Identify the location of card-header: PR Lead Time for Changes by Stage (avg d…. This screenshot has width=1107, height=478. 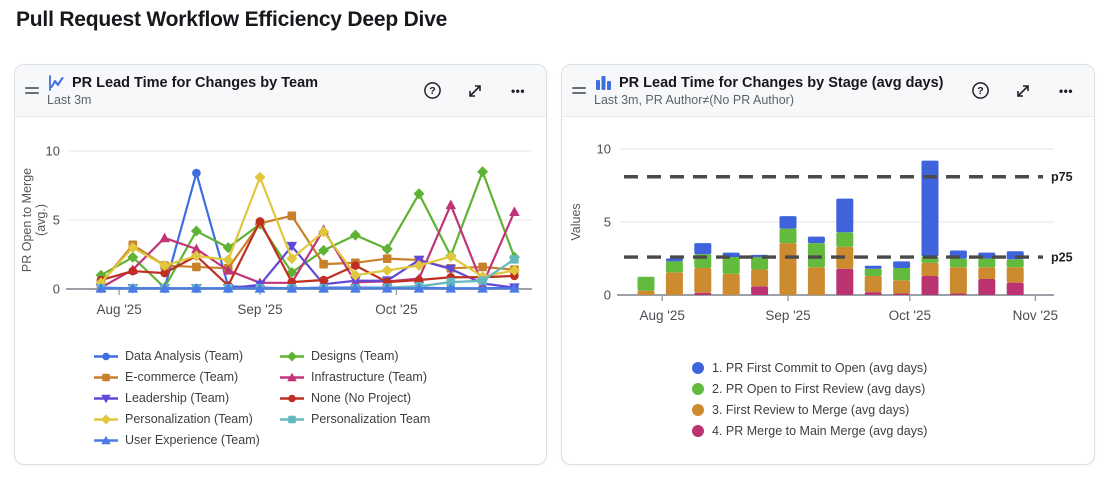
(828, 91).